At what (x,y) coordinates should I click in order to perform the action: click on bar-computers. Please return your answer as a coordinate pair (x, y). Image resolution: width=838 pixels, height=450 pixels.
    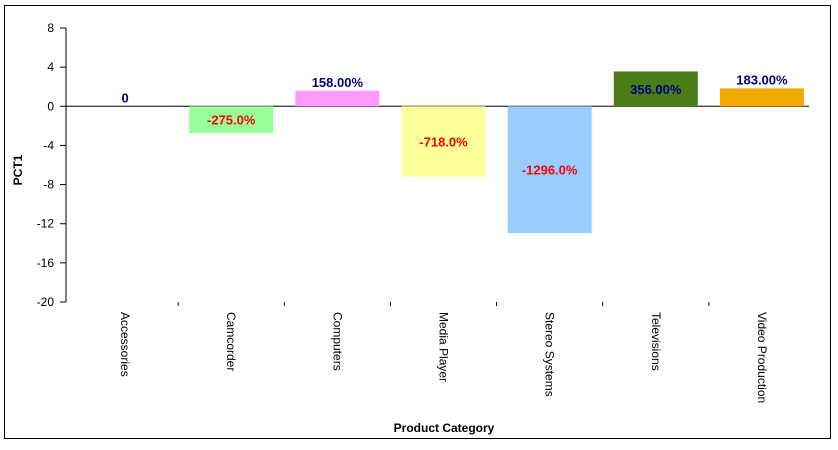
    Looking at the image, I should click on (337, 98).